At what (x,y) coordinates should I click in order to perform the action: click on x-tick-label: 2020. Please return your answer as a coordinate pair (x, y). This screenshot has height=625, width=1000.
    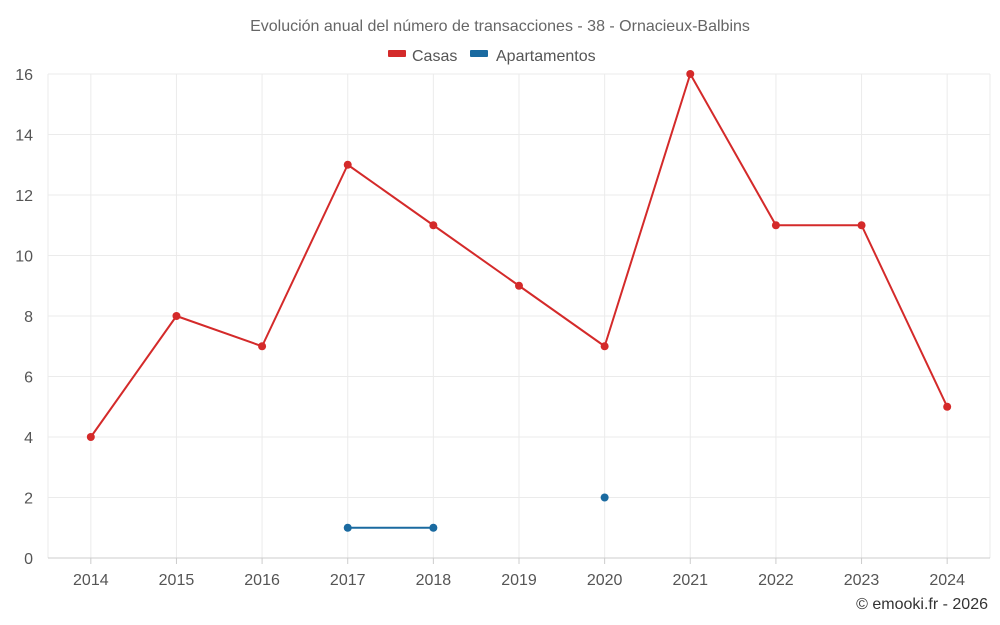
    Looking at the image, I should click on (605, 580).